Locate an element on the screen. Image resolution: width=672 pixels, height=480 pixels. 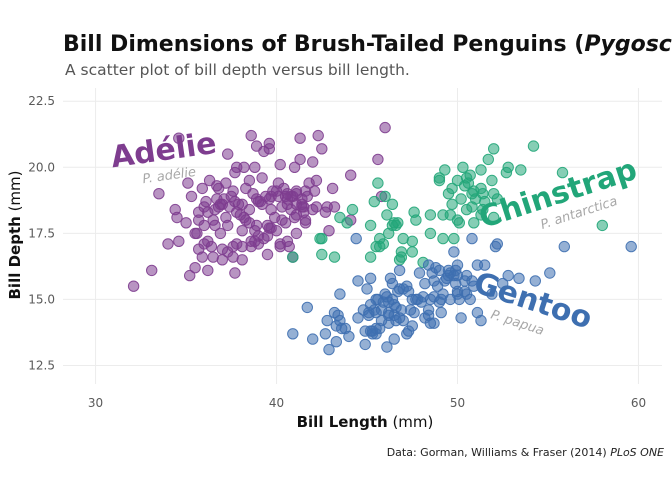
x-tick-label: 40 is located at coordinates (276, 403).